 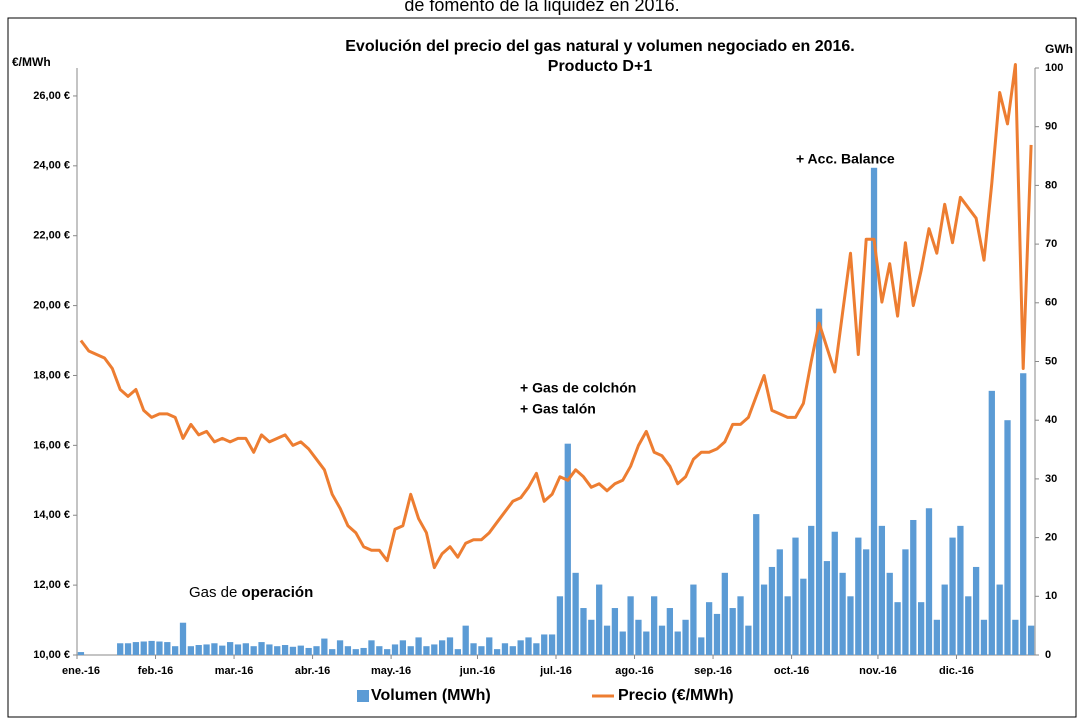 I want to click on y2-tick-label: 100, so click(x=1054, y=68).